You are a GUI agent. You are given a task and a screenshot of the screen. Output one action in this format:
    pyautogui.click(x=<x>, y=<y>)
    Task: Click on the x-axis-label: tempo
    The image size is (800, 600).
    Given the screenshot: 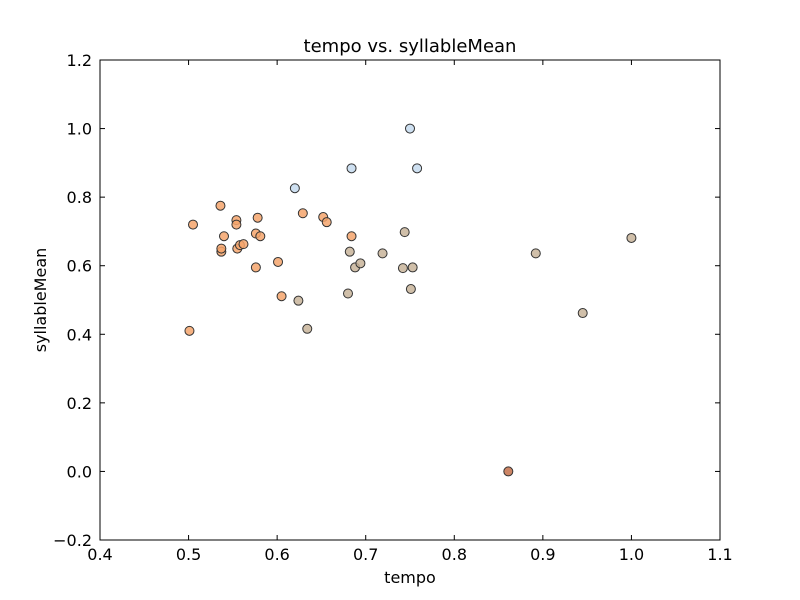 What is the action you would take?
    pyautogui.click(x=410, y=577)
    